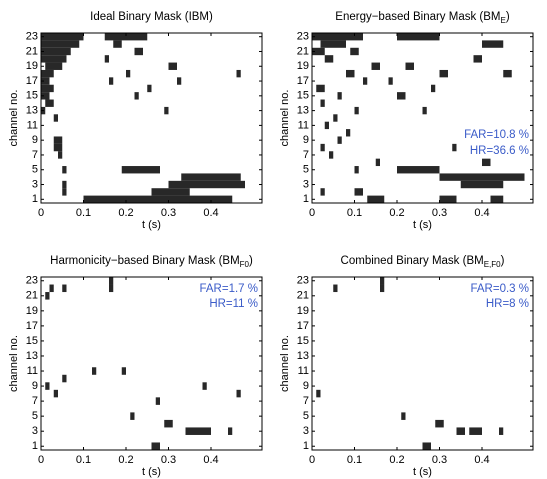  I want to click on x-tick-label: 0, so click(312, 213).